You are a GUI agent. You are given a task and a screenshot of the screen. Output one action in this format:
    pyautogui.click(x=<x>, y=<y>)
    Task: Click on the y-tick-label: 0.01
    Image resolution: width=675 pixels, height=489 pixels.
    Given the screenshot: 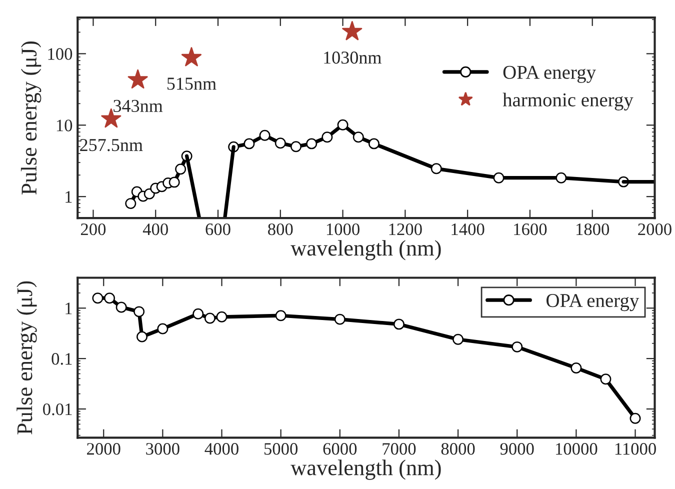 What is the action you would take?
    pyautogui.click(x=57, y=409)
    